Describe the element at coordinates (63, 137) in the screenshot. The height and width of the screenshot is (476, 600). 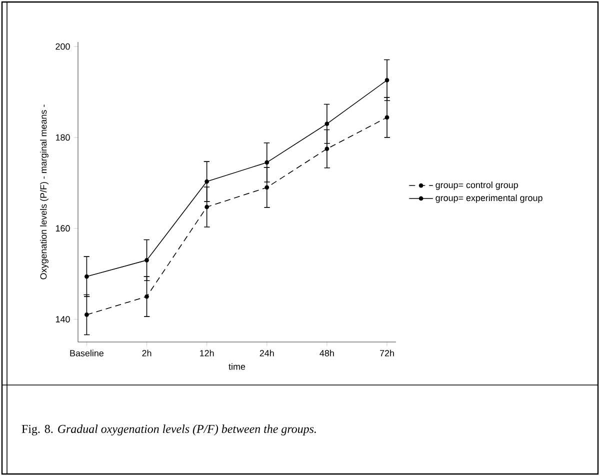
I see `y-tick-label: 180` at that location.